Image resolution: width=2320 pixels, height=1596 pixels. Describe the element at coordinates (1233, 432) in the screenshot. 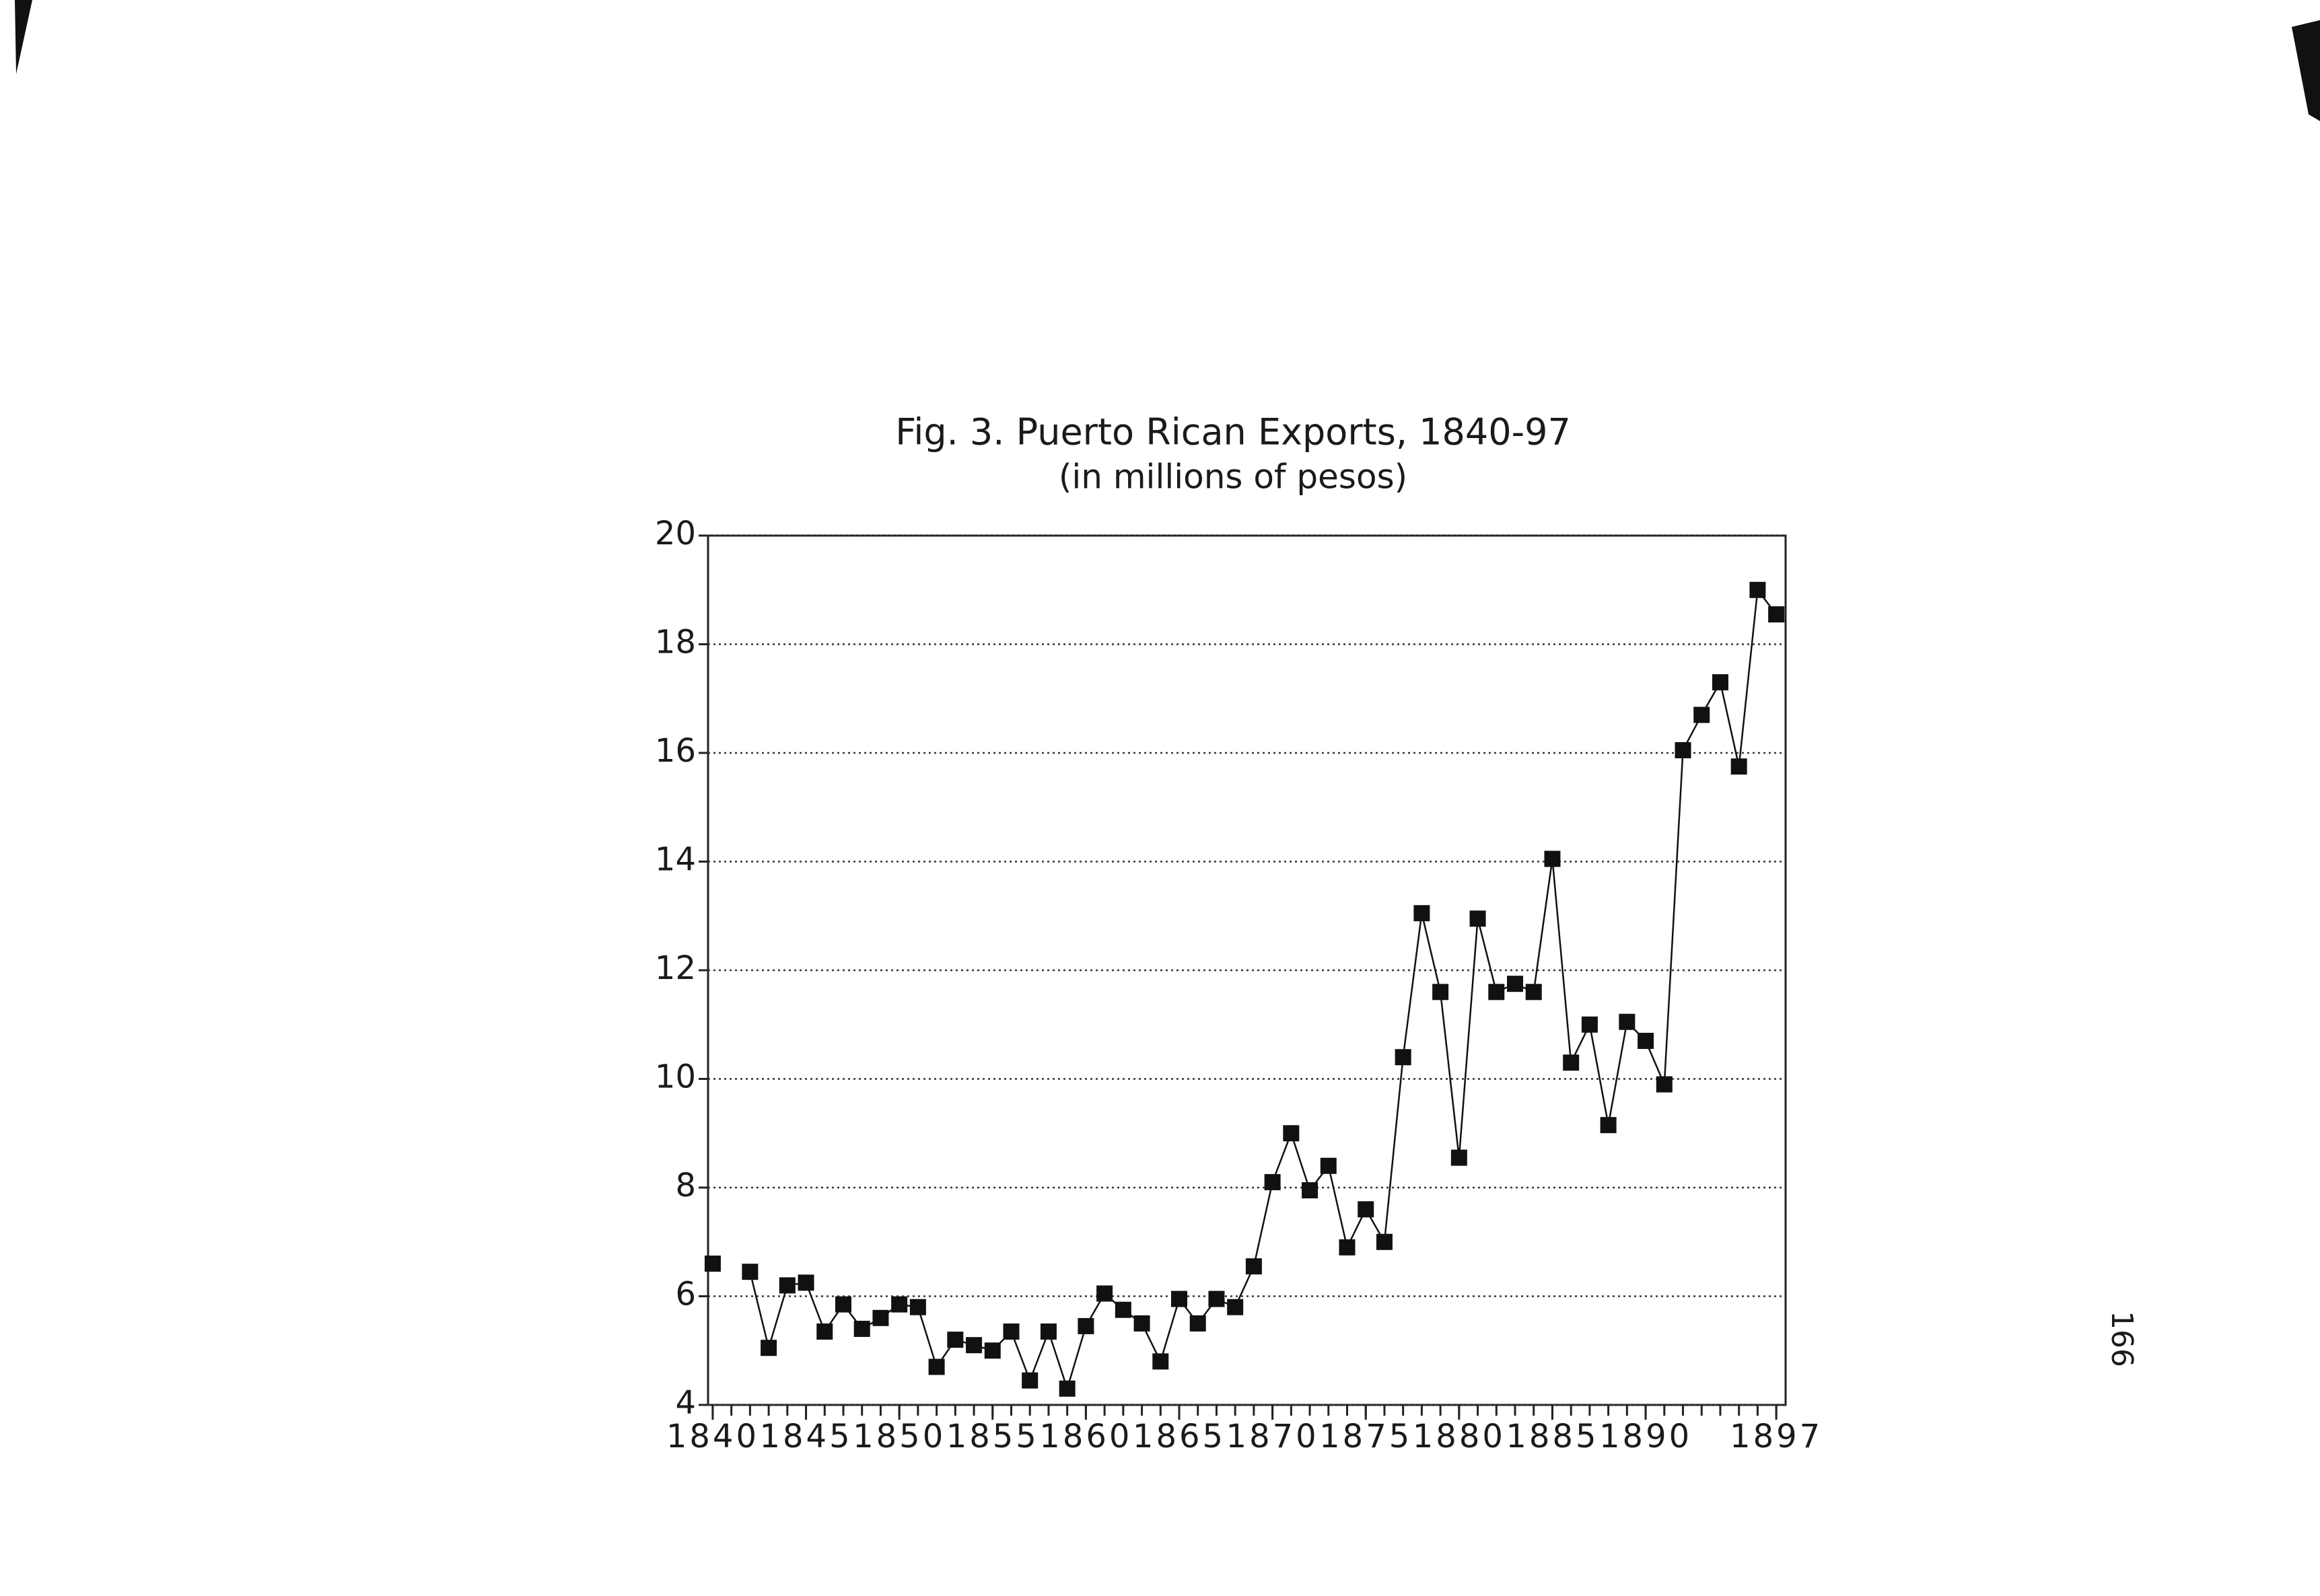

I see `chart-title: Fig. 3. Puerto Rican Exports, 1840-97` at that location.